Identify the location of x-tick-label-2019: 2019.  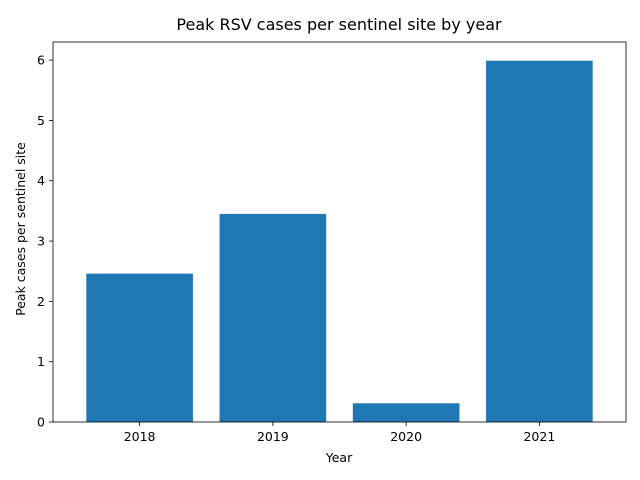
(273, 436).